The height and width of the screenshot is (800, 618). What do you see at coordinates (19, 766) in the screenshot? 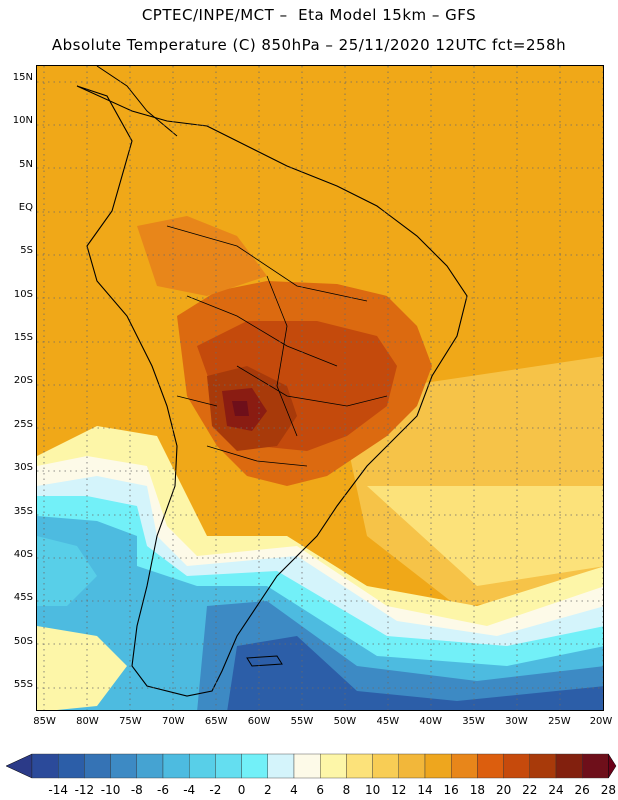
I see `colorbar-under-arrow` at bounding box center [19, 766].